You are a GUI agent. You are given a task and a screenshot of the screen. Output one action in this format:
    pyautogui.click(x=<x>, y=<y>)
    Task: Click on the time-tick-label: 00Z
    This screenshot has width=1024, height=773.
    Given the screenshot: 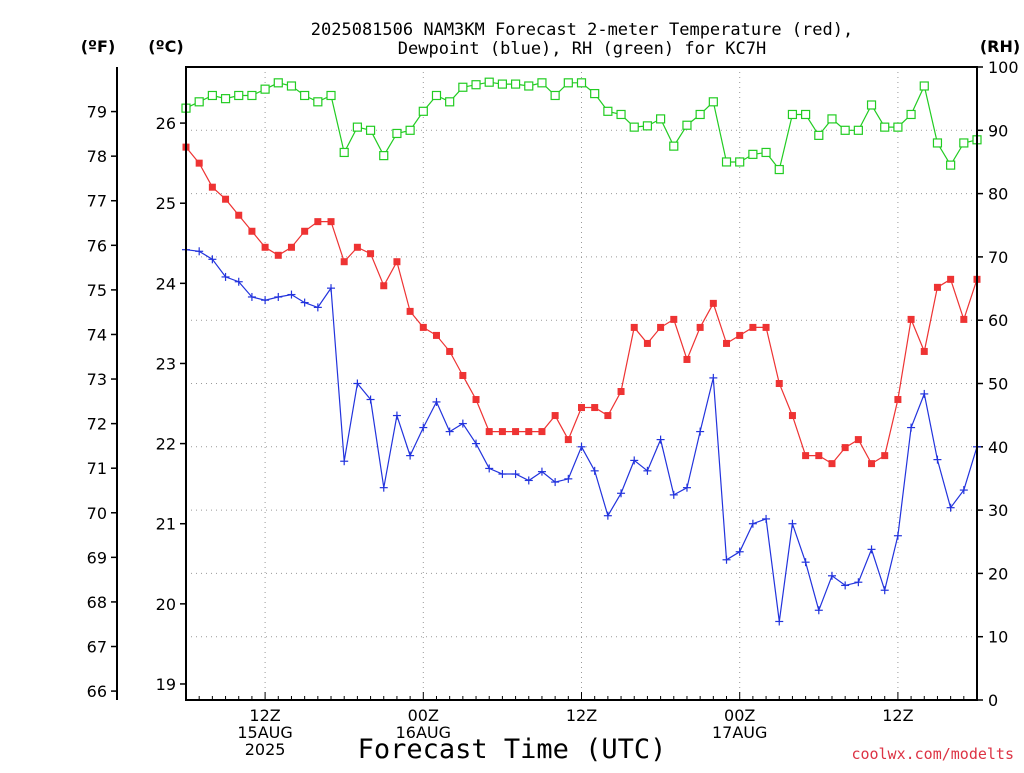 What is the action you would take?
    pyautogui.click(x=423, y=715)
    